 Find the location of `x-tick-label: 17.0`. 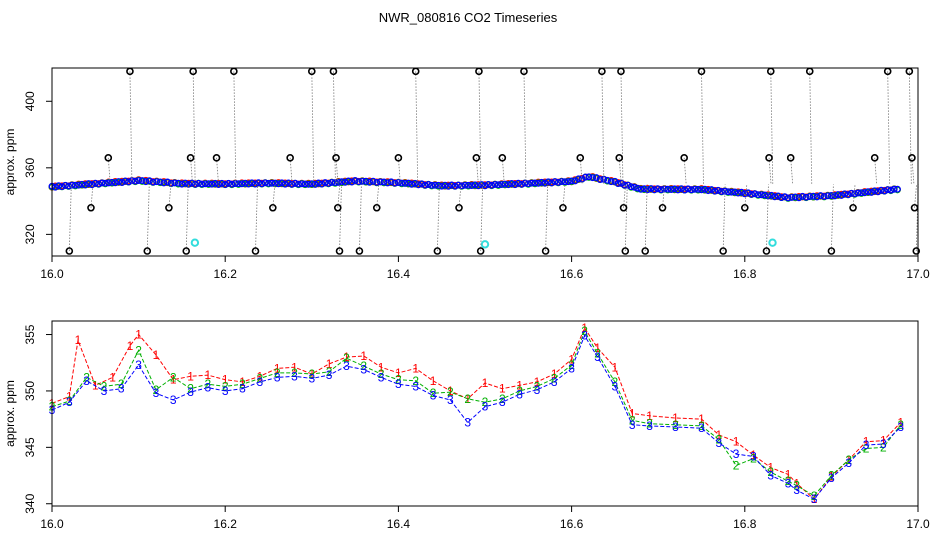

x-tick-label: 17.0 is located at coordinates (918, 274).